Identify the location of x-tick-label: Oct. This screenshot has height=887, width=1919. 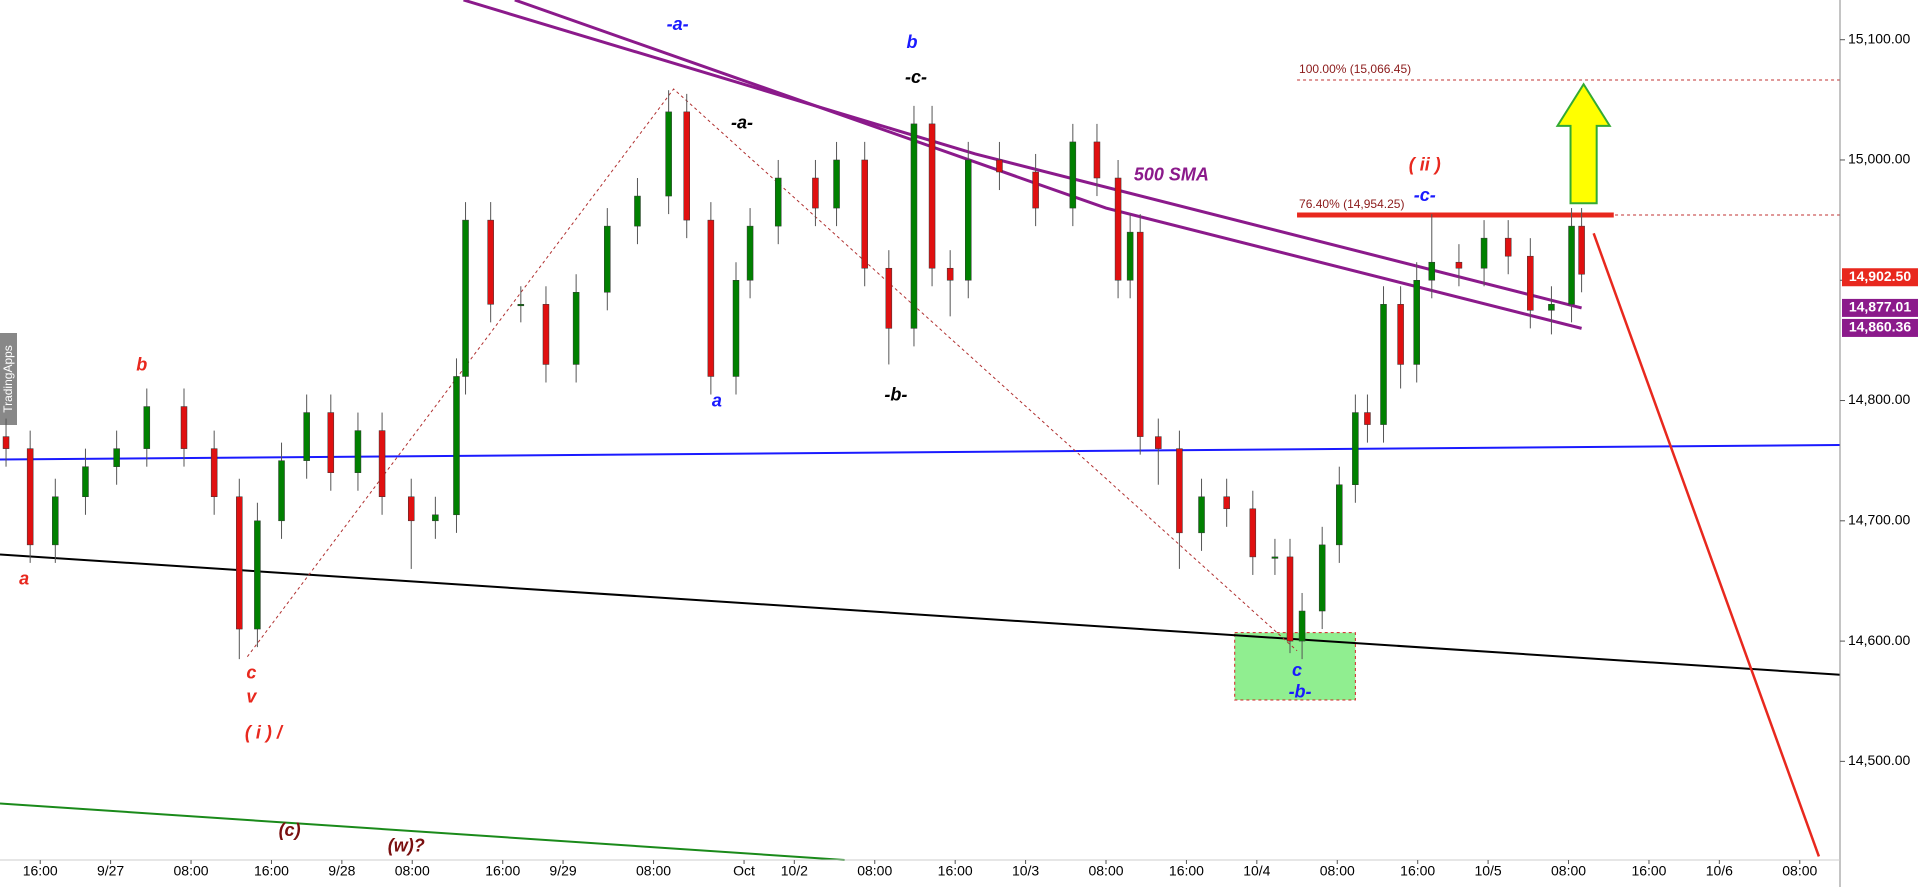
(744, 871).